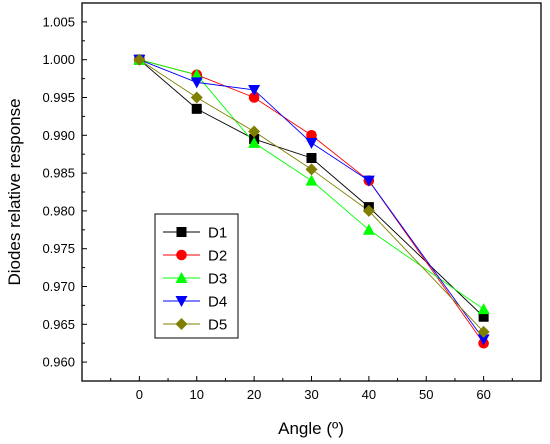 The width and height of the screenshot is (550, 444). Describe the element at coordinates (58, 248) in the screenshot. I see `y-tick-label: 0.975` at that location.